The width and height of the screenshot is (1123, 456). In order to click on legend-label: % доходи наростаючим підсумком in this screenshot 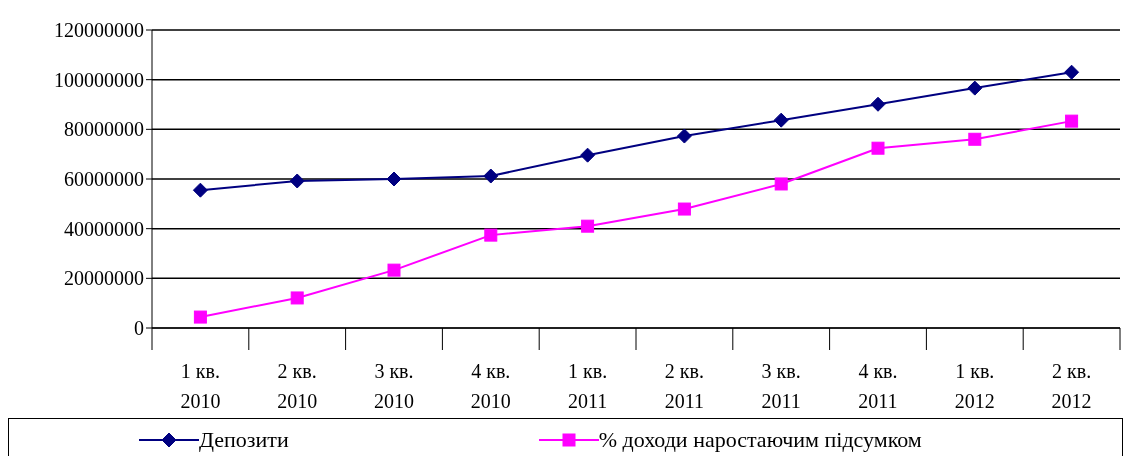, I will do `click(760, 440)`.